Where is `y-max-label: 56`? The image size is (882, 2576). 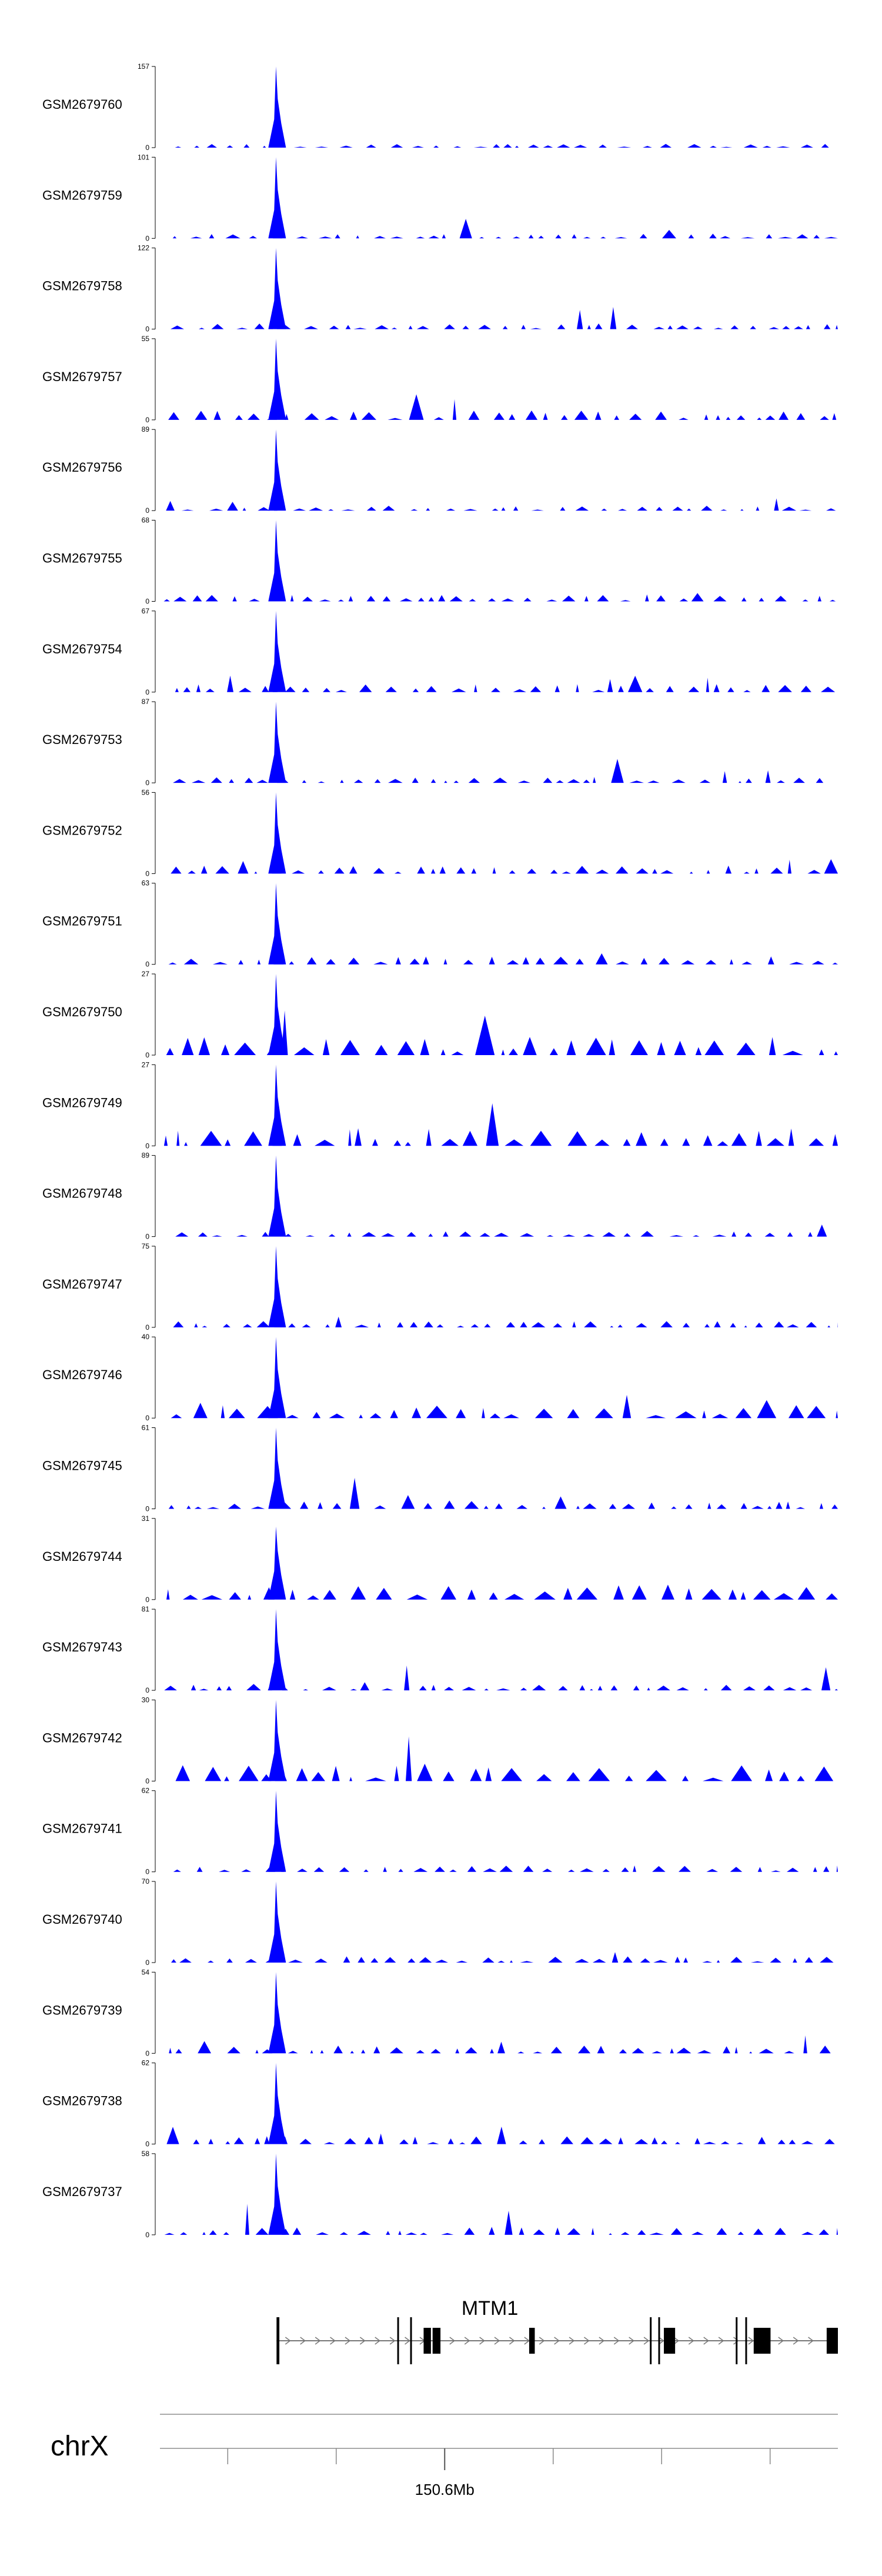 y-max-label: 56 is located at coordinates (146, 792).